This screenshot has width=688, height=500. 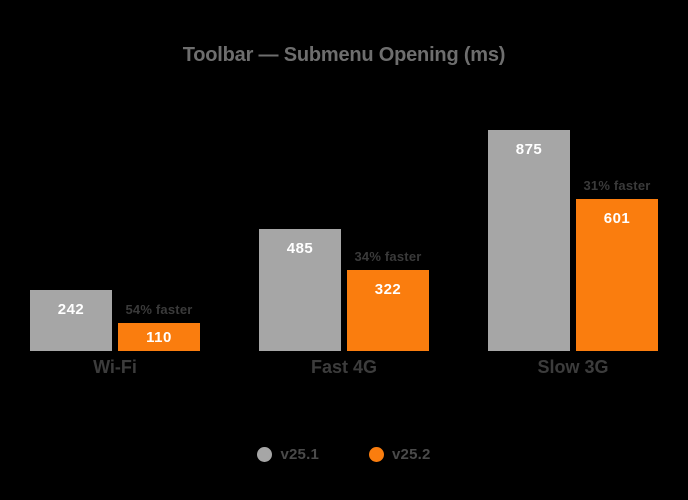 I want to click on bar-baseline: 875, so click(x=529, y=240).